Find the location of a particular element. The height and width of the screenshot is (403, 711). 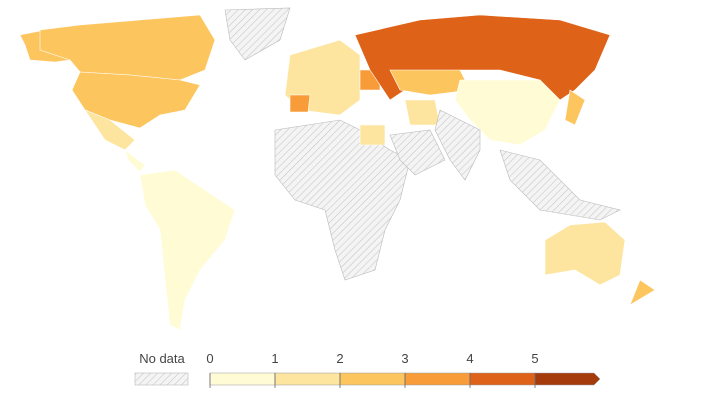

china is located at coordinates (507, 112).